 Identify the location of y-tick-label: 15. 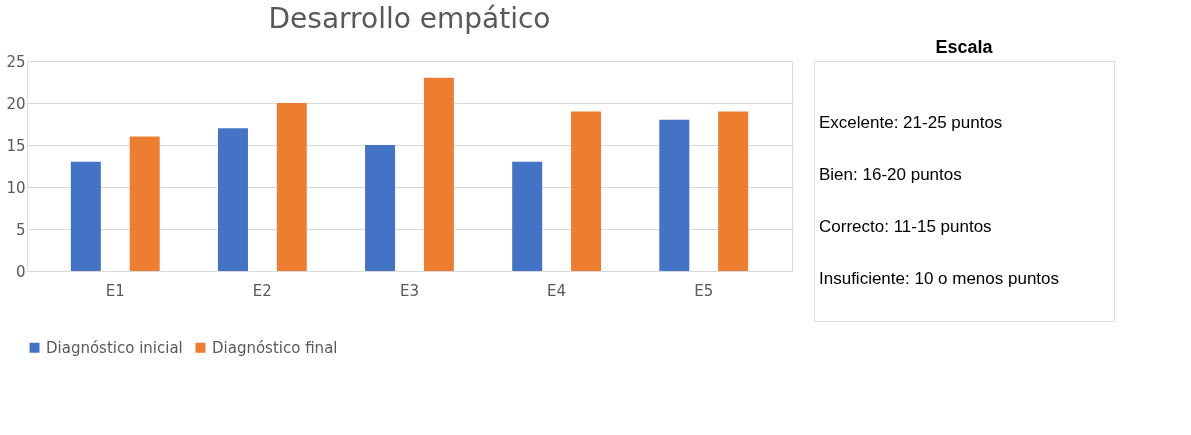
(16, 145).